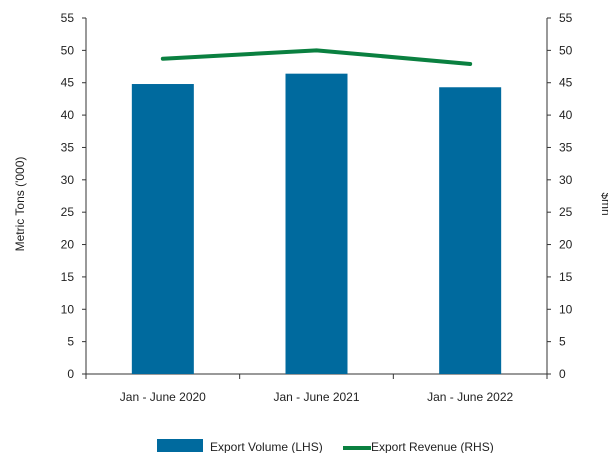 The width and height of the screenshot is (608, 453). Describe the element at coordinates (316, 397) in the screenshot. I see `x-tick-label: Jan - June 2021` at that location.